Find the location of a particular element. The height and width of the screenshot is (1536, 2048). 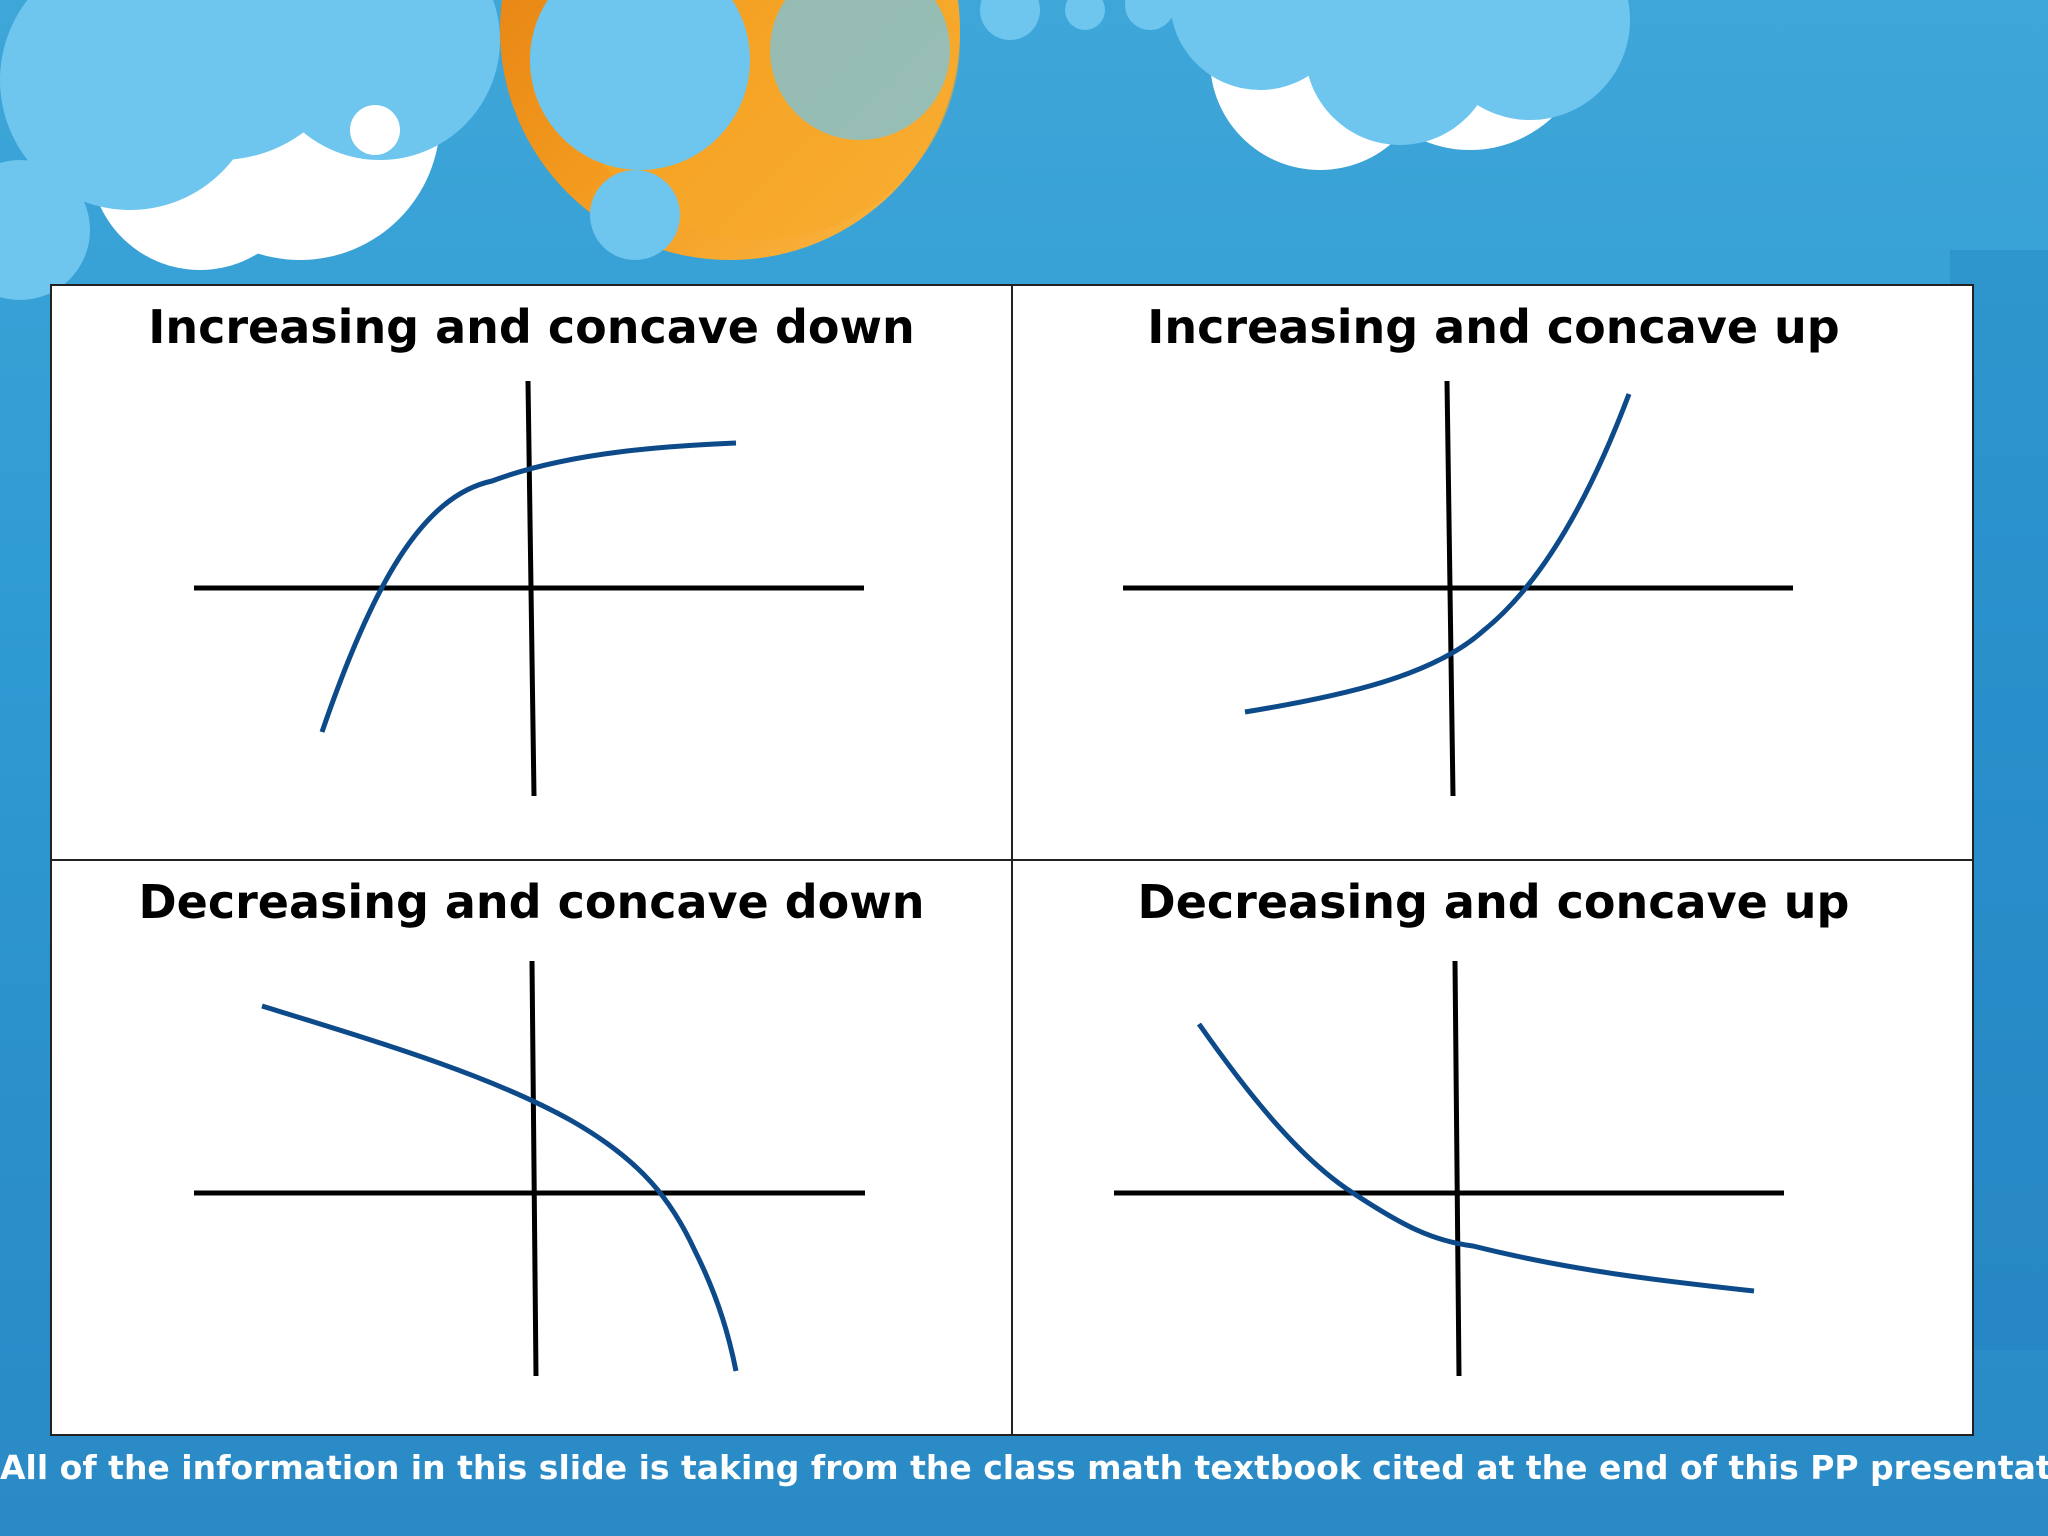

panel-title: Increasing and concave up is located at coordinates (1493, 327).